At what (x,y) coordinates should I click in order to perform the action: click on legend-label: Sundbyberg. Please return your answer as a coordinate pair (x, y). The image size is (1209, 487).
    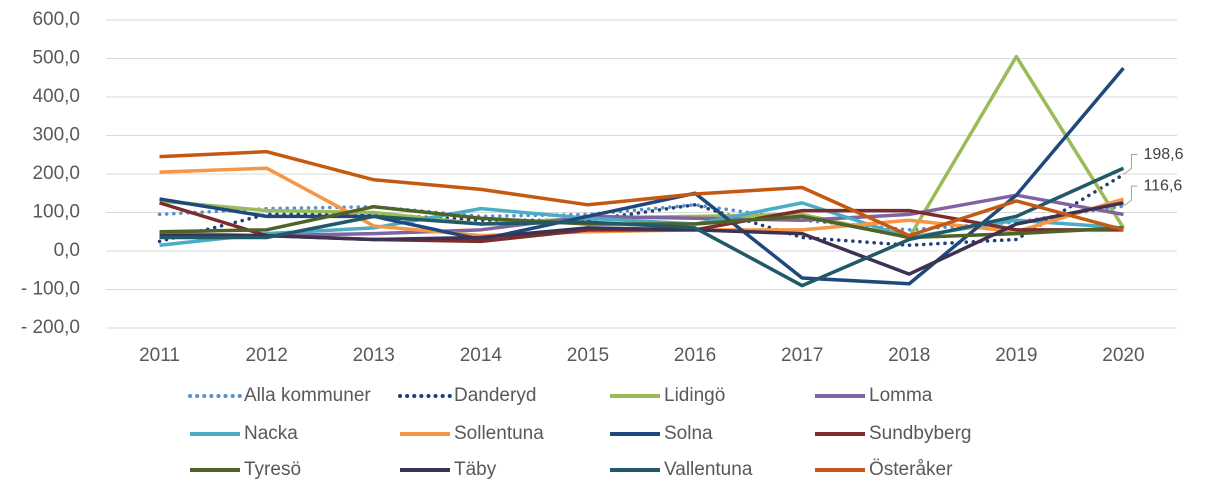
    Looking at the image, I should click on (920, 433).